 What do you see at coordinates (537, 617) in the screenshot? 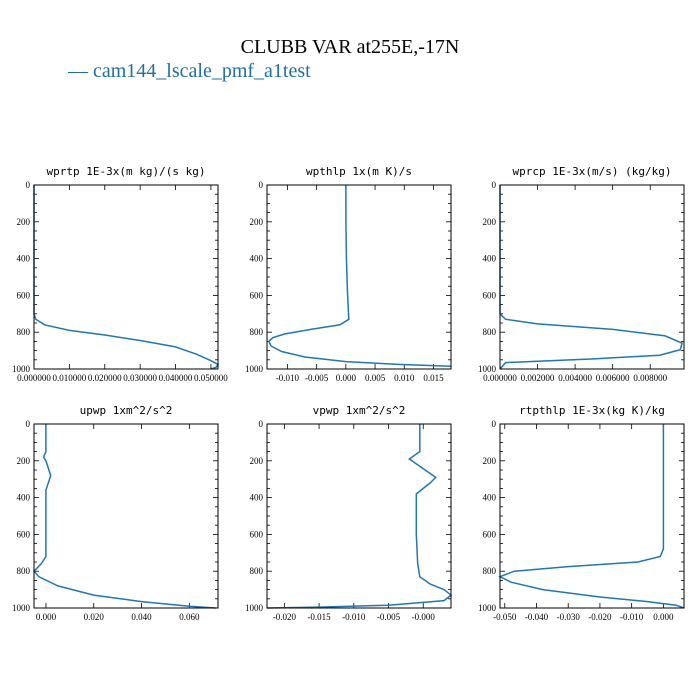
I see `x-tick-label: -0.040` at bounding box center [537, 617].